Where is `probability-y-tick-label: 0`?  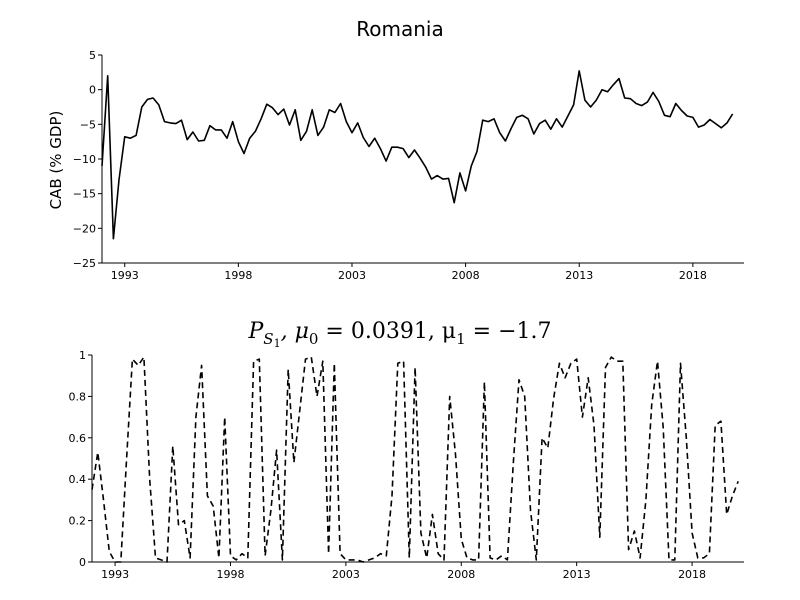
probability-y-tick-label: 0 is located at coordinates (82, 562).